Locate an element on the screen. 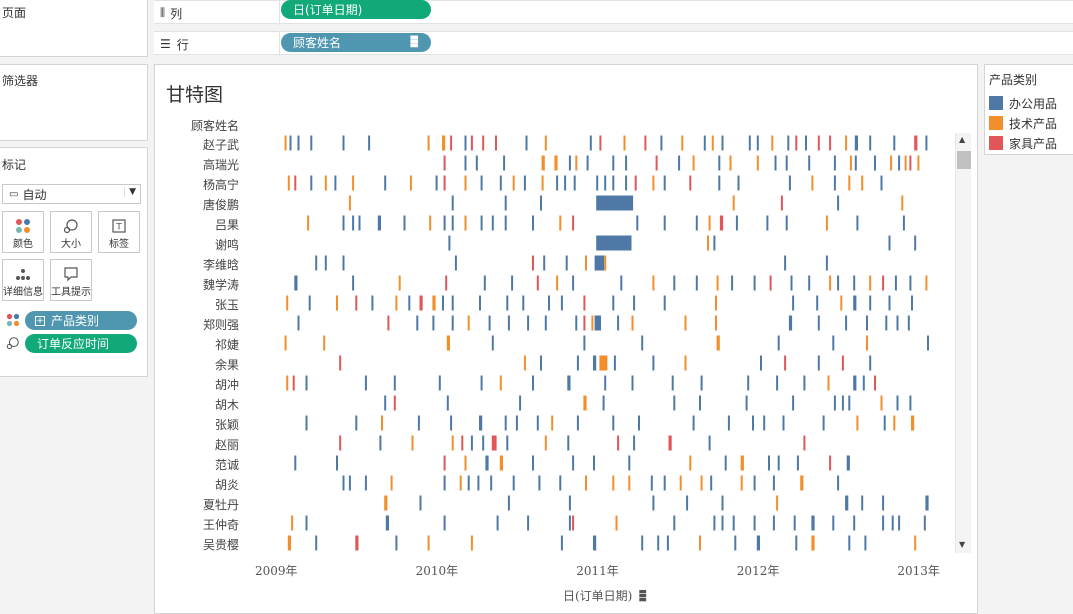  rows-pill: 顾客姓名 ▬ ▬ ▬ is located at coordinates (356, 42).